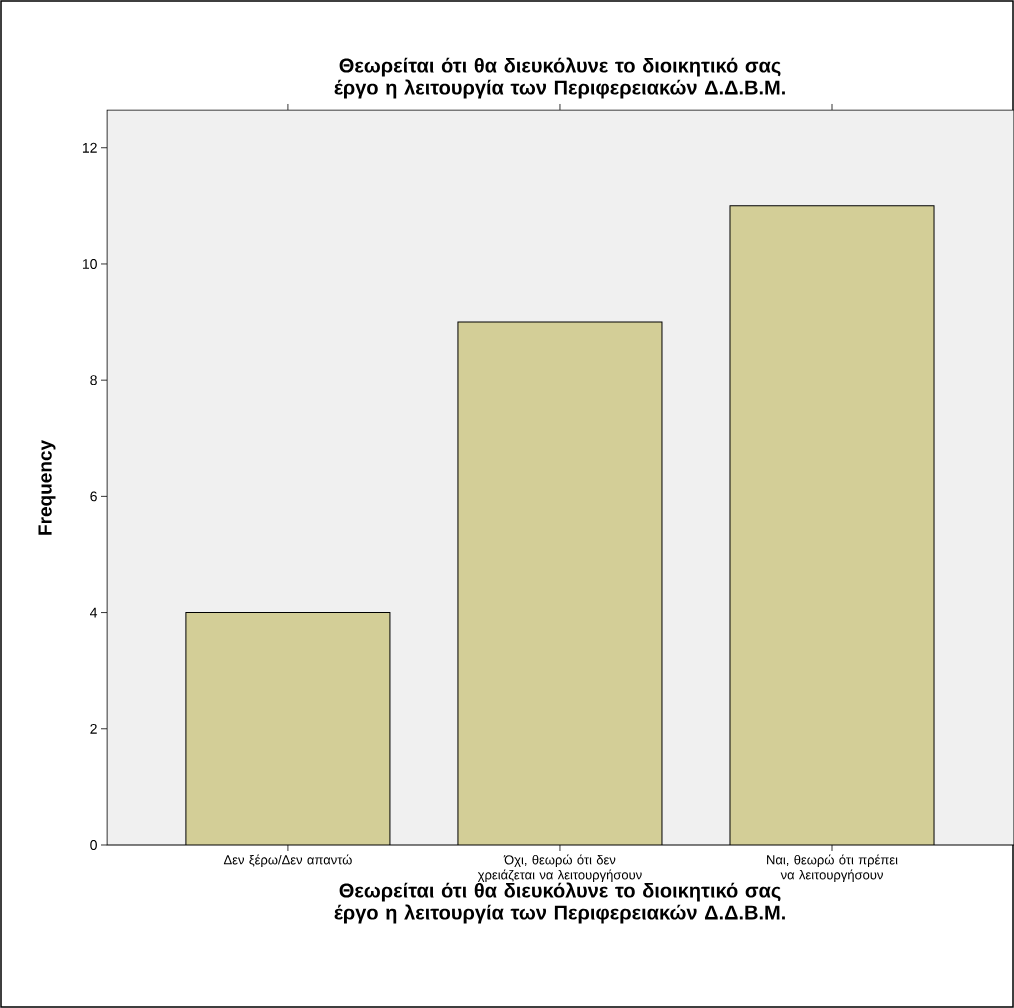 Image resolution: width=1014 pixels, height=1008 pixels. I want to click on x-tick-label: Ναι, θεωρώ ότι πρέπει να λειτουργήσουν, so click(832, 868).